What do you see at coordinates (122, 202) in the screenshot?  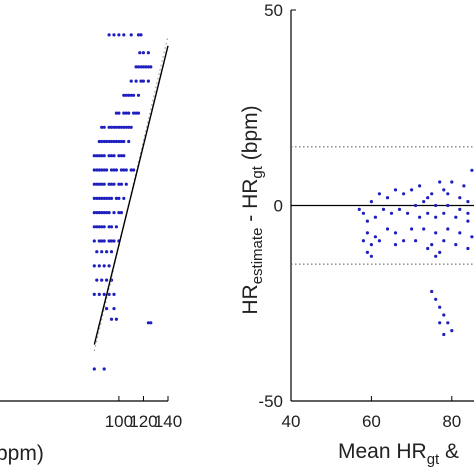 I see `left-scatter-points` at bounding box center [122, 202].